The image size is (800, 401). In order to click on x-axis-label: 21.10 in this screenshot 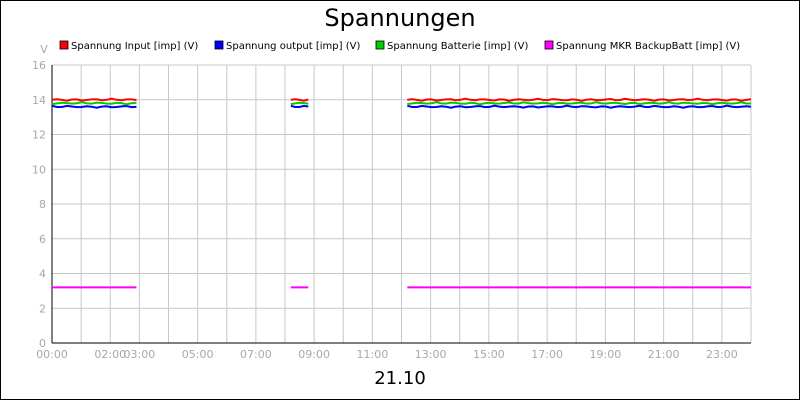, I will do `click(400, 378)`.